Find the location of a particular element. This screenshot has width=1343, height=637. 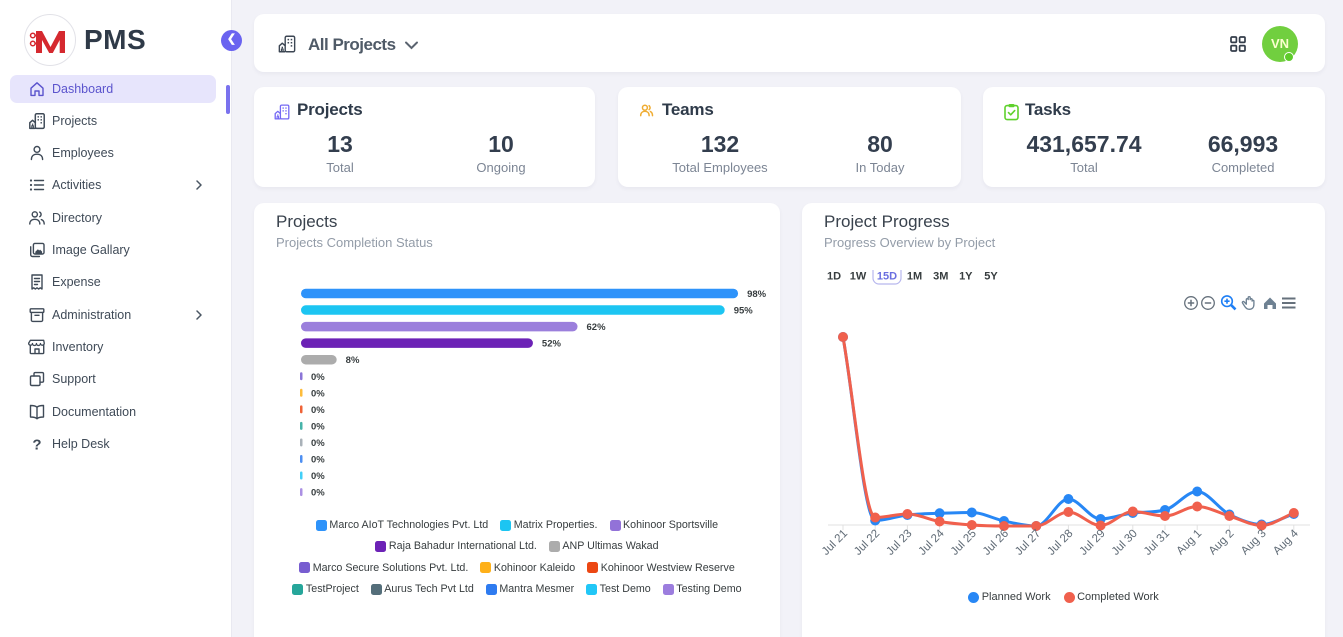

svg-text: 5Y is located at coordinates (991, 277).